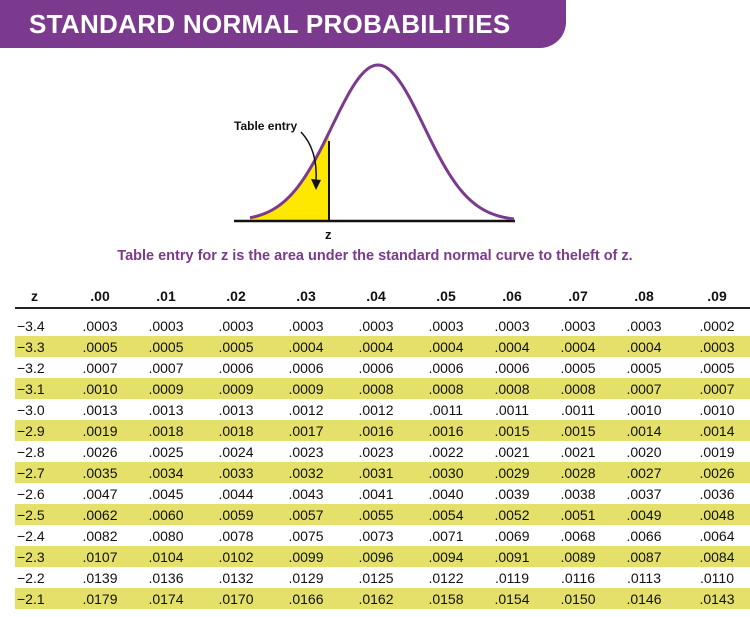  Describe the element at coordinates (31, 535) in the screenshot. I see `z-value-cell: −2.4` at that location.